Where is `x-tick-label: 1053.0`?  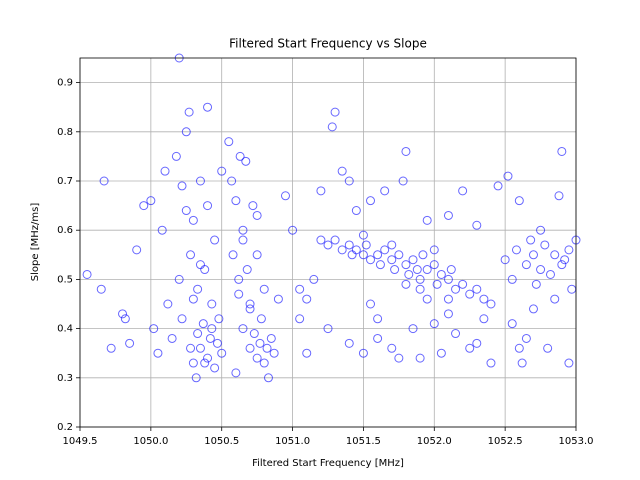 x-tick-label: 1053.0 is located at coordinates (576, 441).